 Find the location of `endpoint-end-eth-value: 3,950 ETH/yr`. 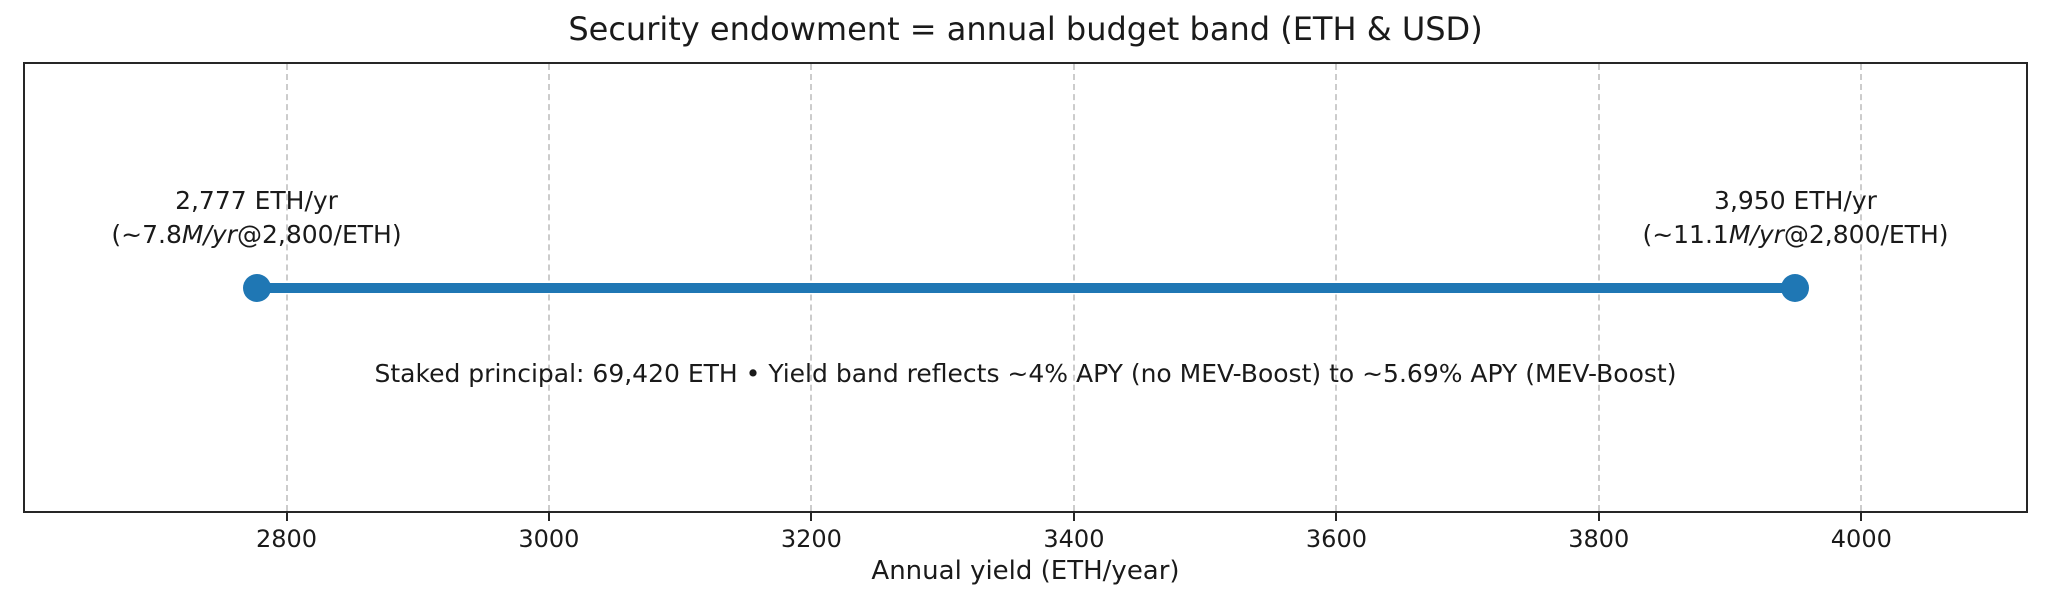

endpoint-end-eth-value: 3,950 ETH/yr is located at coordinates (1795, 200).